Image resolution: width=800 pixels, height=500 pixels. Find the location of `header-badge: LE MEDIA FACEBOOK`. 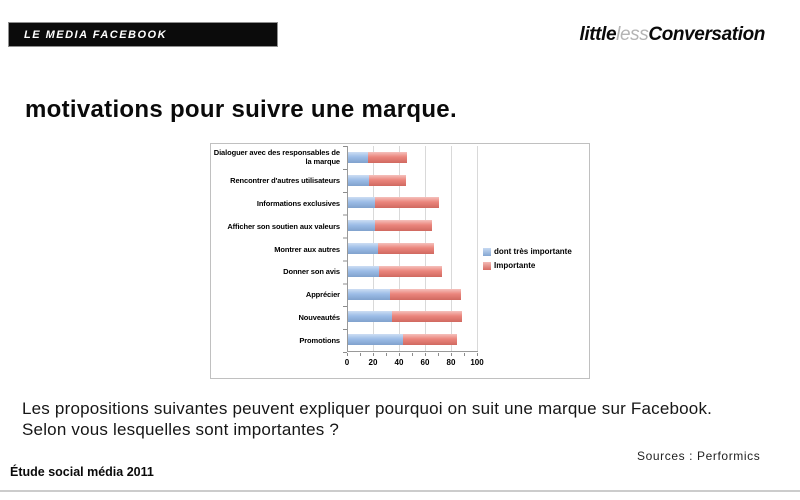

header-badge: LE MEDIA FACEBOOK is located at coordinates (143, 34).